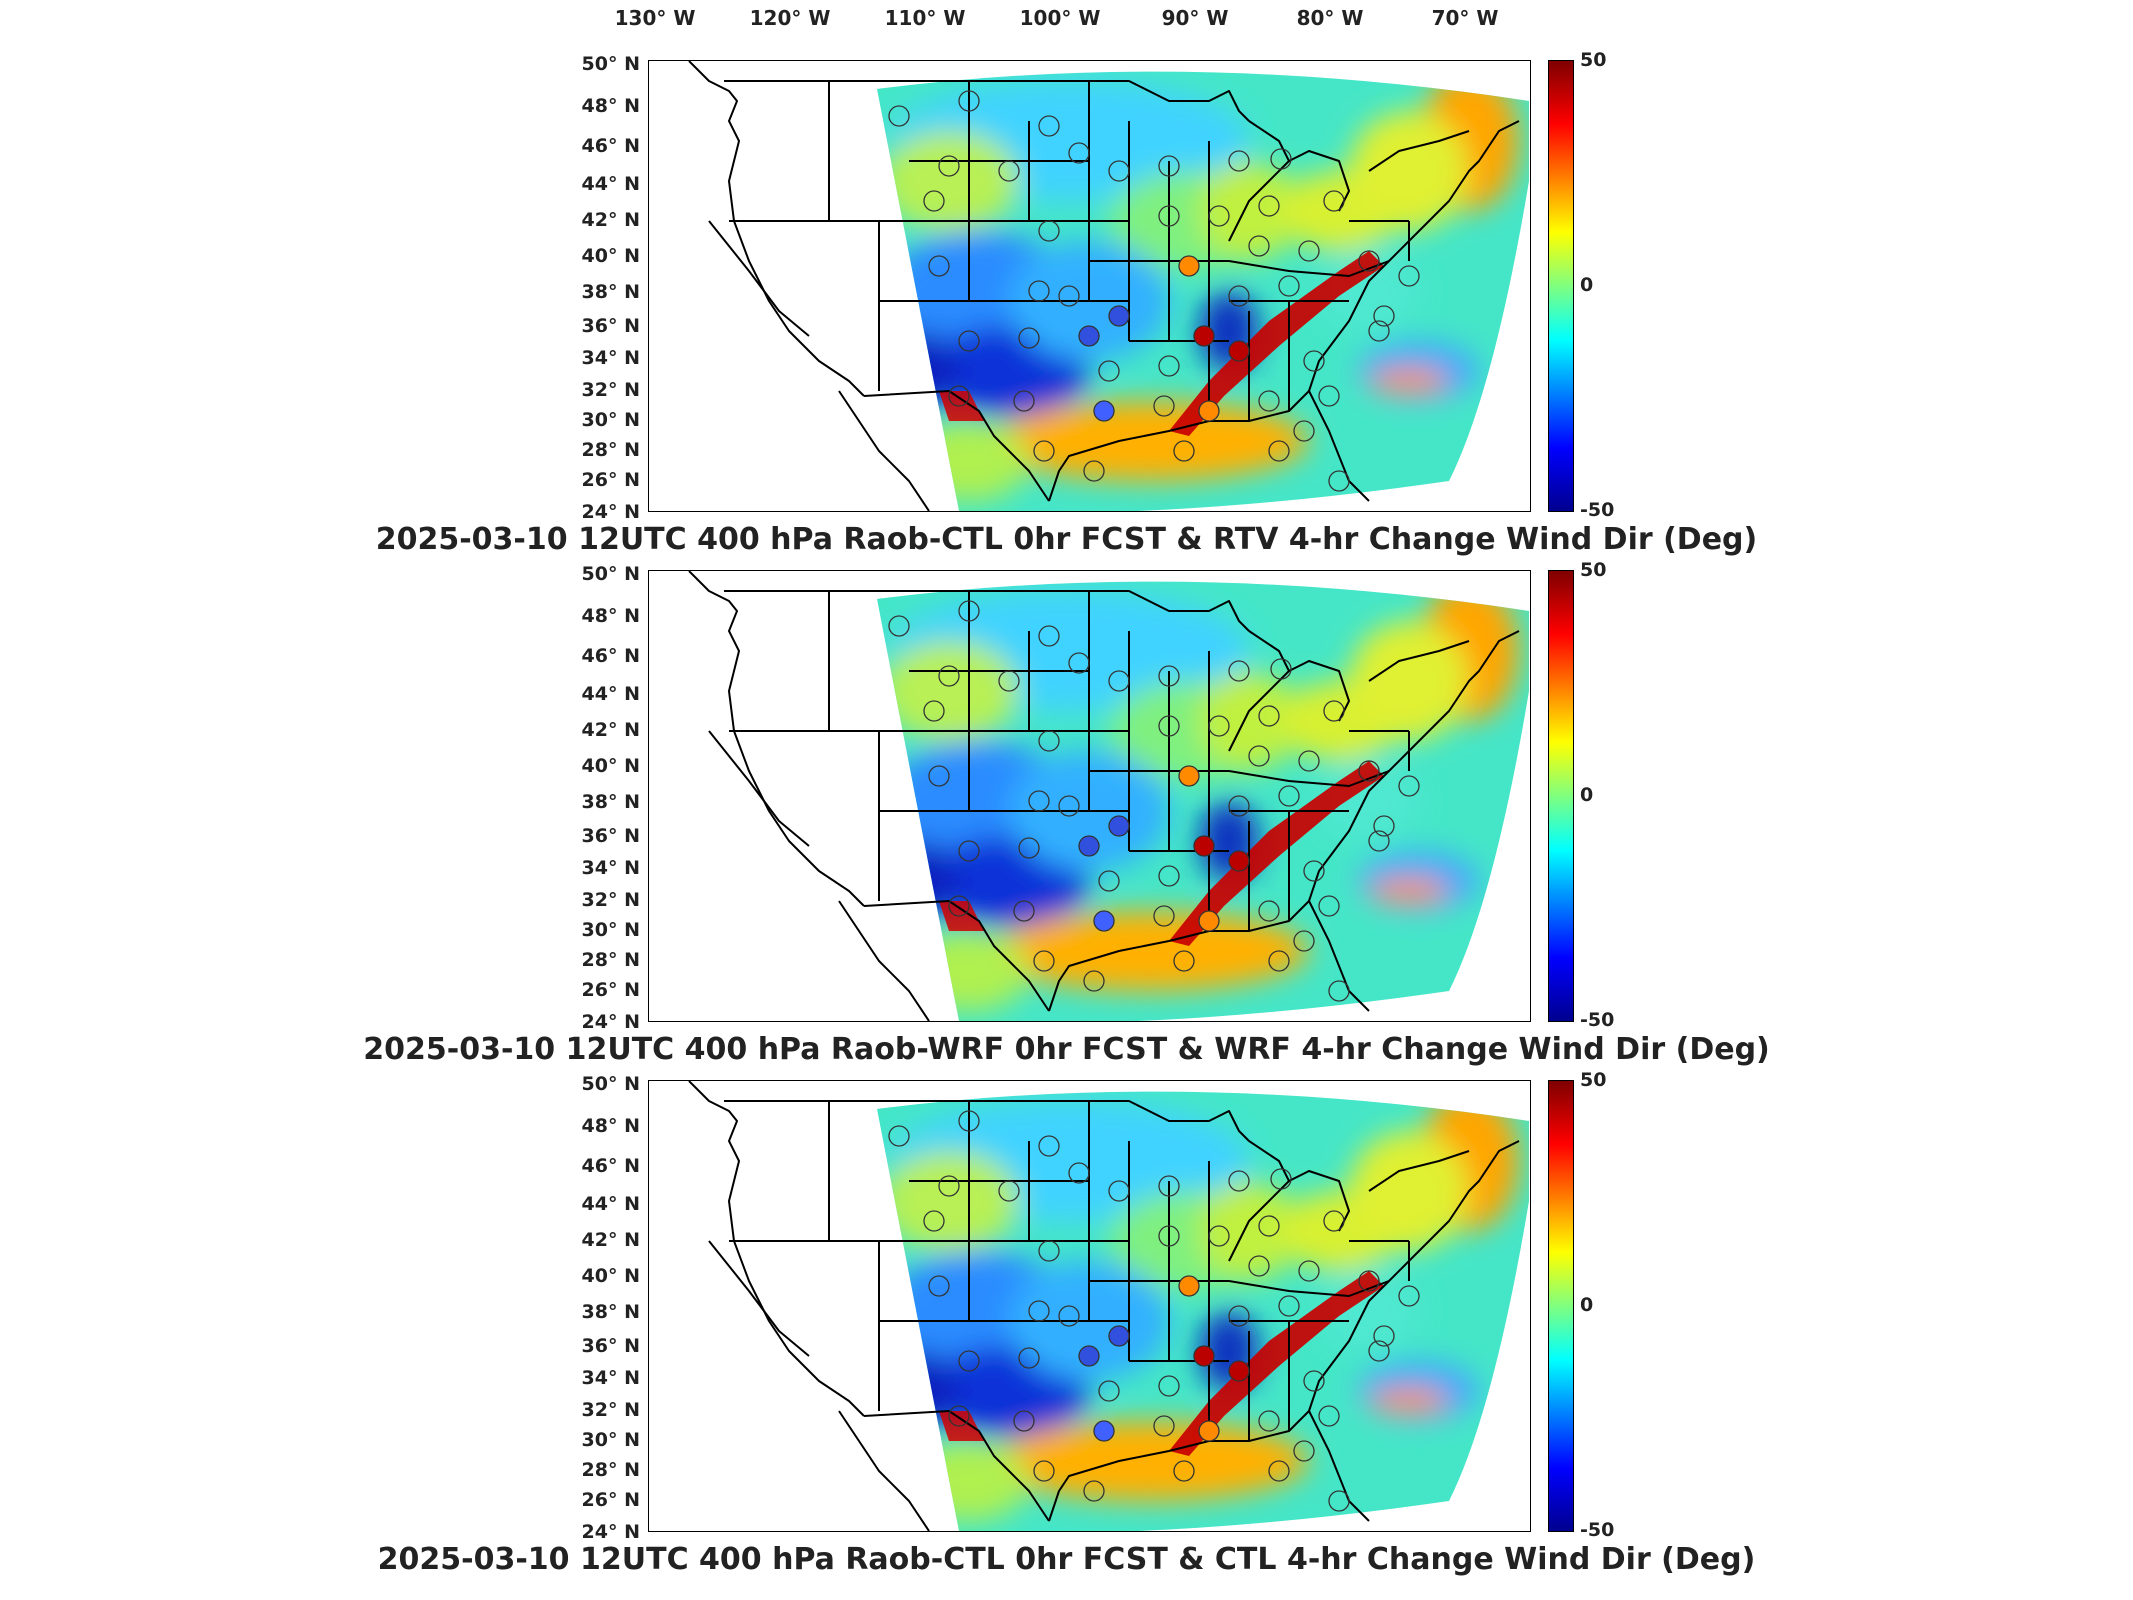 The height and width of the screenshot is (1600, 2133). What do you see at coordinates (610, 1378) in the screenshot?
I see `latitude-label: 34° N` at bounding box center [610, 1378].